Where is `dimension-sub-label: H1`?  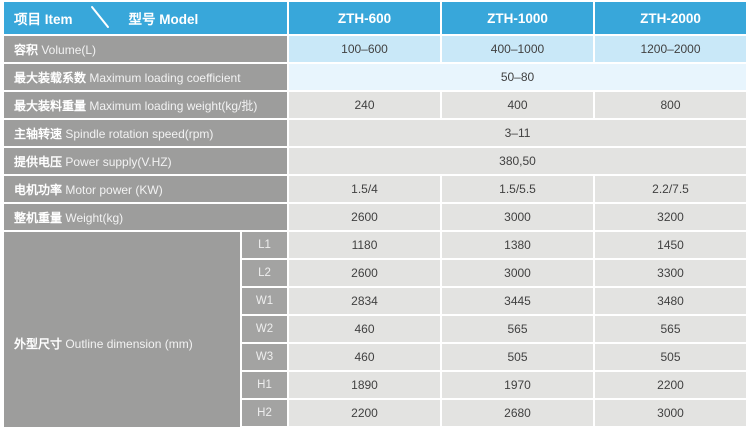
dimension-sub-label: H1 is located at coordinates (264, 385).